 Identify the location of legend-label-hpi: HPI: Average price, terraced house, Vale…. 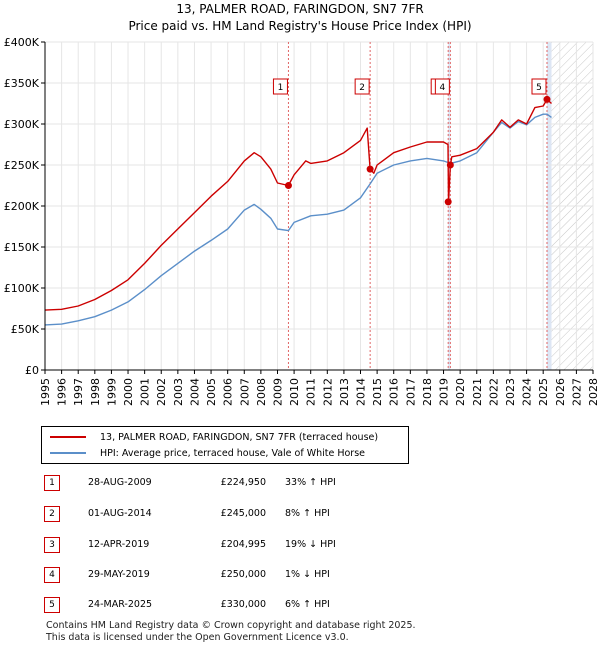
(233, 453).